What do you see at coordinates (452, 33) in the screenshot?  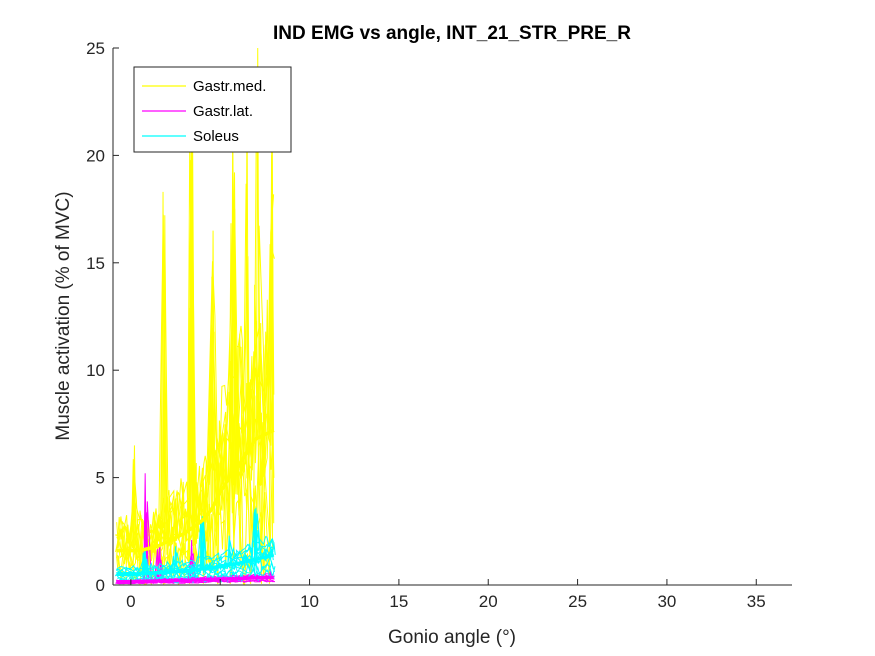 I see `chart-title: IND EMG vs angle, INT_21_STR_PRE_R` at bounding box center [452, 33].